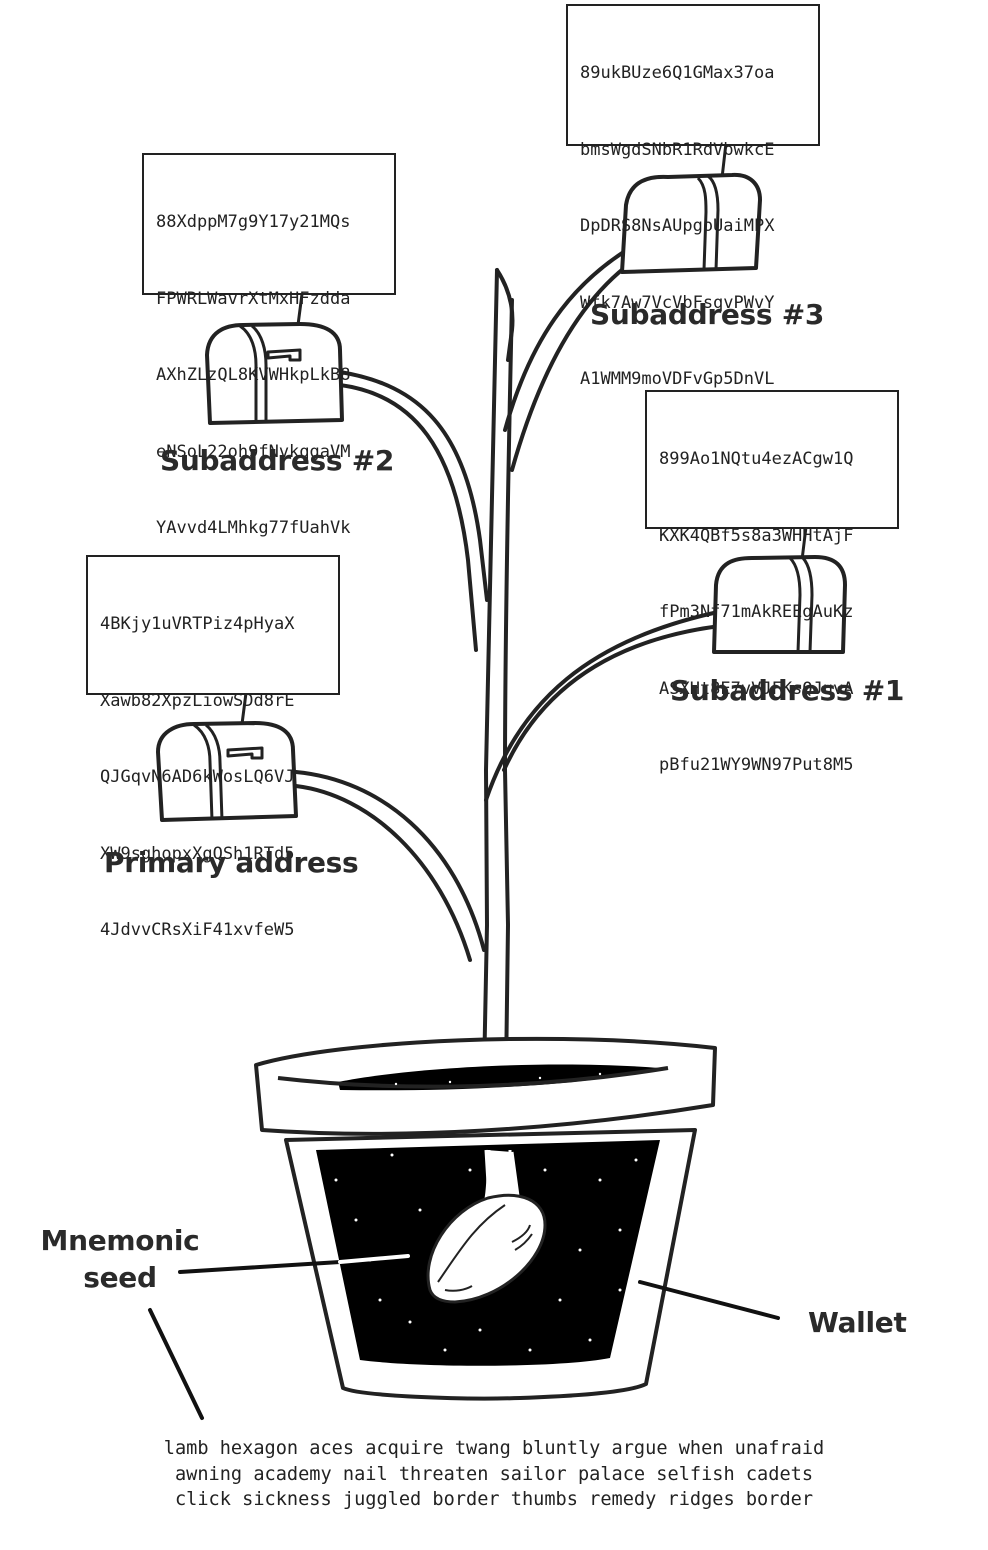 The image size is (988, 1550). Describe the element at coordinates (413, 486) in the screenshot. I see `branch-sub2` at that location.